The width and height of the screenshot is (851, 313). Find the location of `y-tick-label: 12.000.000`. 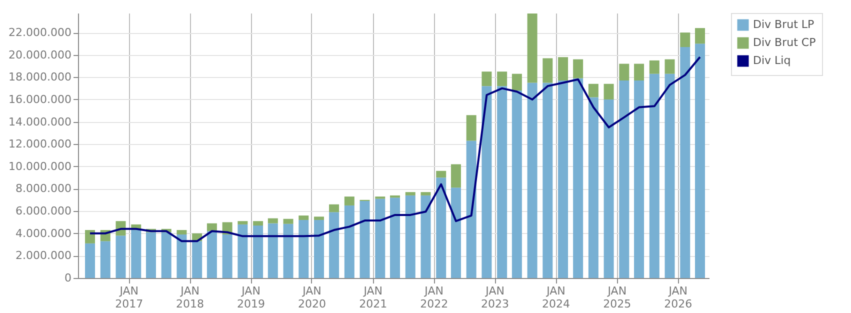

y-tick-label: 12.000.000 is located at coordinates (40, 144).